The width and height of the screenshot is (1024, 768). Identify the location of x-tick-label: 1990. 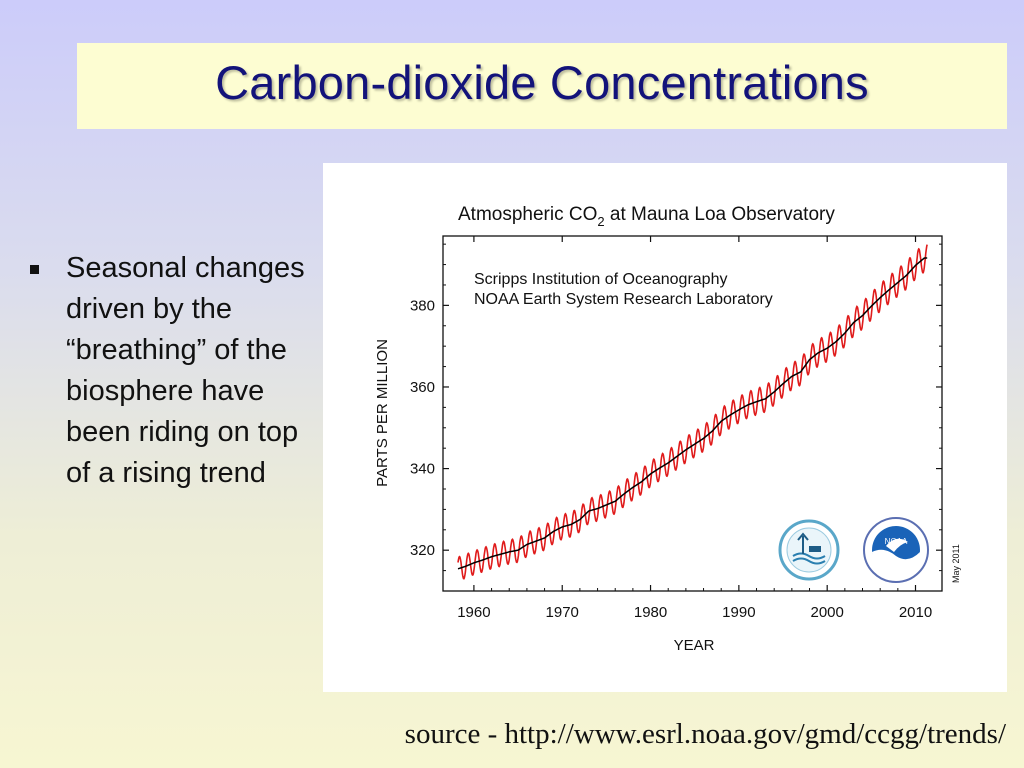
(738, 612).